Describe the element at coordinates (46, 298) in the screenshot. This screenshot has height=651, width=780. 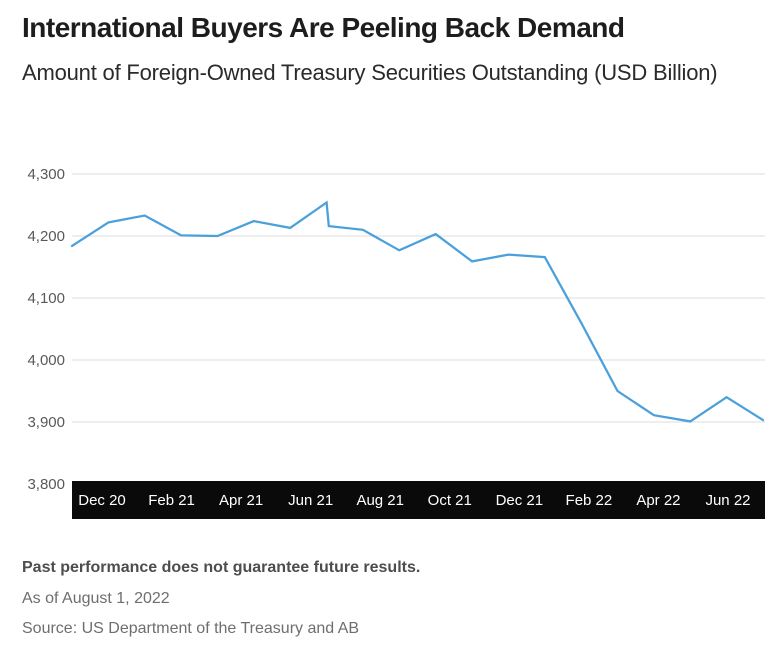
I see `y-axis-tick-label: 4,100` at that location.